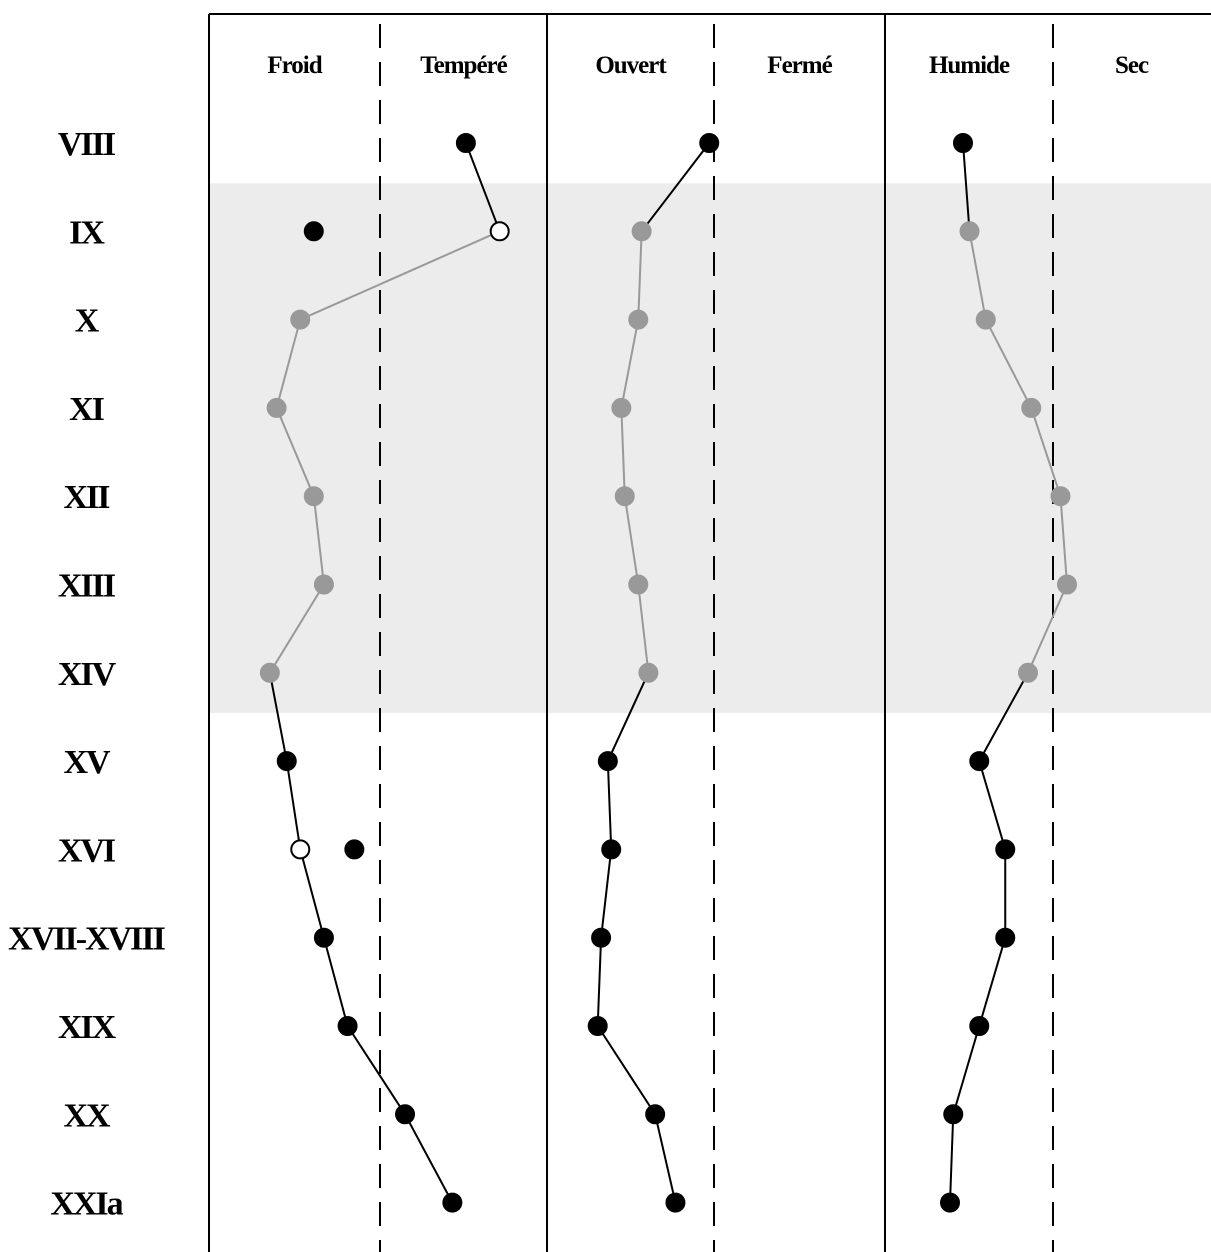  What do you see at coordinates (87, 1115) in the screenshot?
I see `period-label: XX` at bounding box center [87, 1115].